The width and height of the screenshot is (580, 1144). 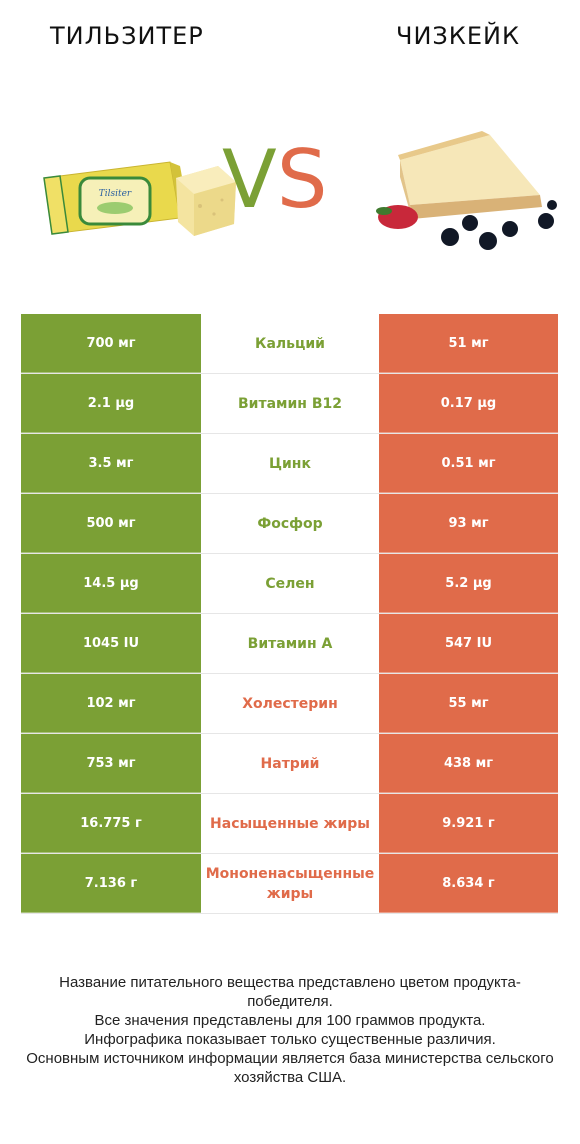 I want to click on nutrient-label: Натрий, so click(x=290, y=763).